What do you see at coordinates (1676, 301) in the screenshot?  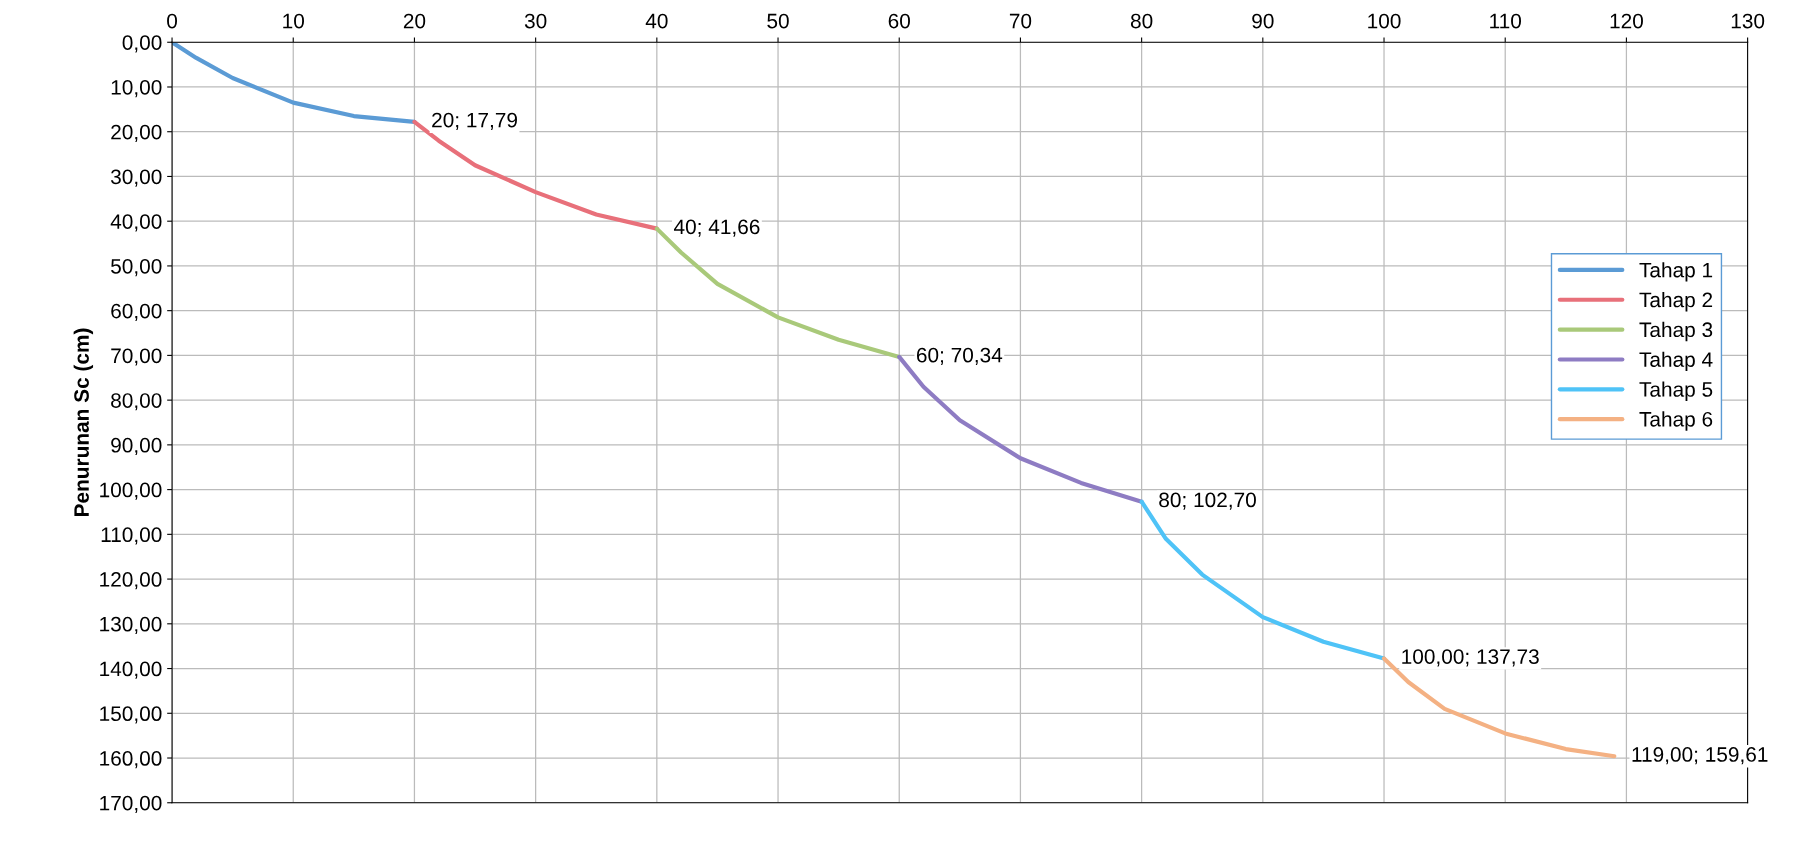 I see `legend-label: Tahap 2` at bounding box center [1676, 301].